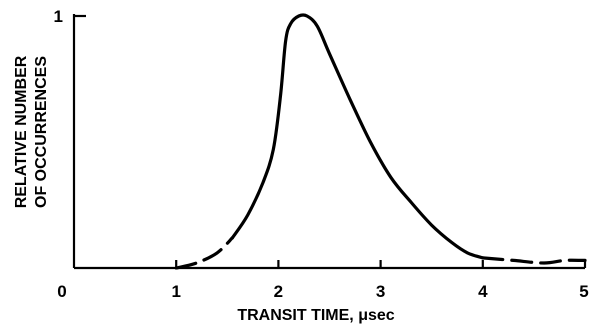 The height and width of the screenshot is (327, 592). I want to click on x-tick-label: 5, so click(583, 291).